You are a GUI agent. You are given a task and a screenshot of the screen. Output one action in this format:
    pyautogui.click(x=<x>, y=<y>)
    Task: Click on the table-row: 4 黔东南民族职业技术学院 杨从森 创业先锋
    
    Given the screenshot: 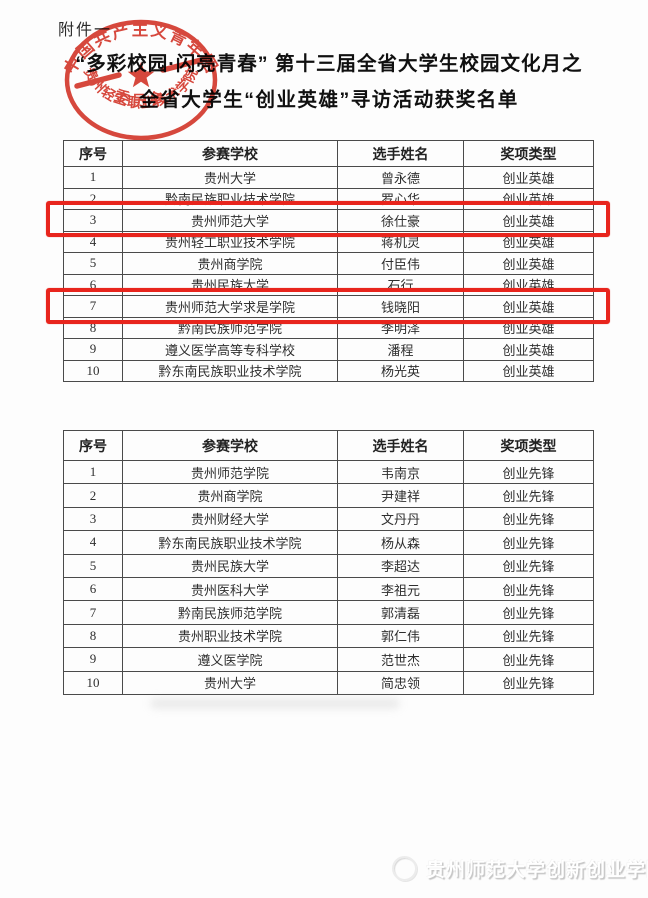 What is the action you would take?
    pyautogui.click(x=328, y=542)
    